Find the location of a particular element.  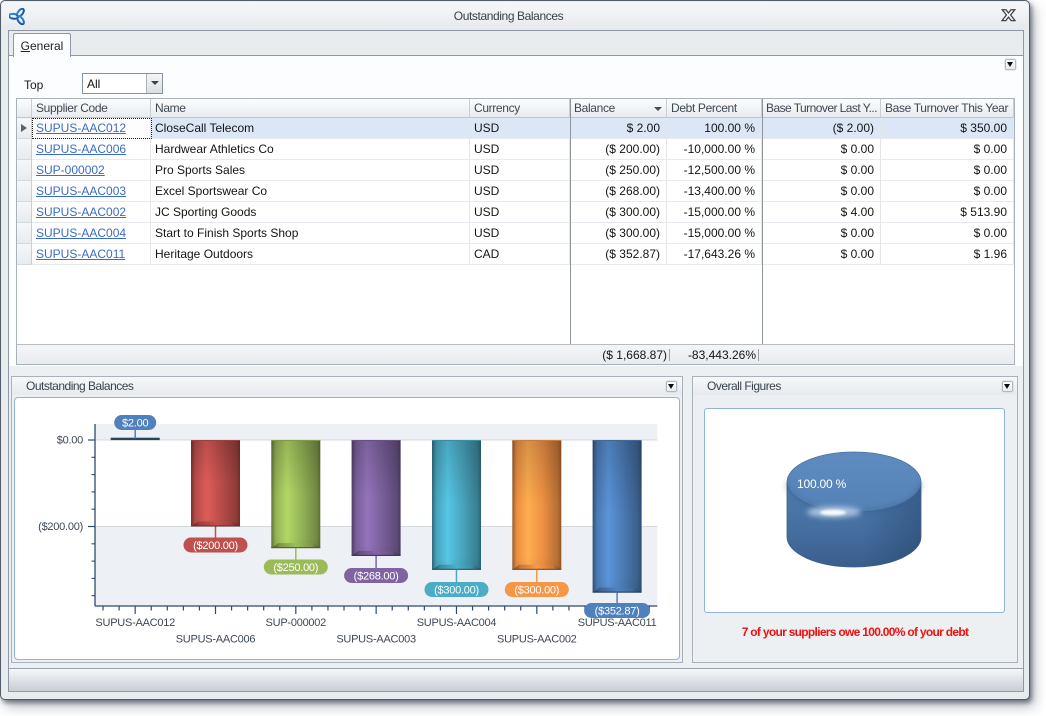

svg-text: 100.00 % is located at coordinates (822, 484).